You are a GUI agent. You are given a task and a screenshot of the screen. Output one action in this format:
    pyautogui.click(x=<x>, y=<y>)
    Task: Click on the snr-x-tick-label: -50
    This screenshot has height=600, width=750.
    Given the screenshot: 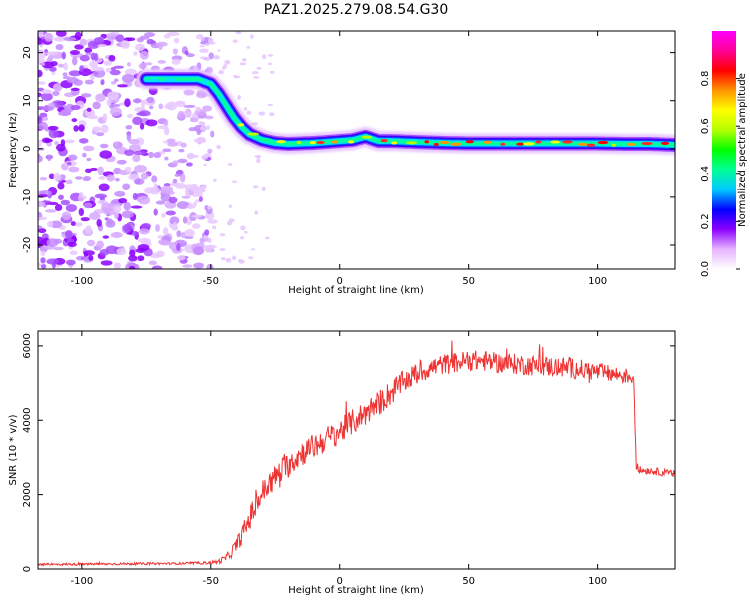 What is the action you would take?
    pyautogui.click(x=211, y=581)
    